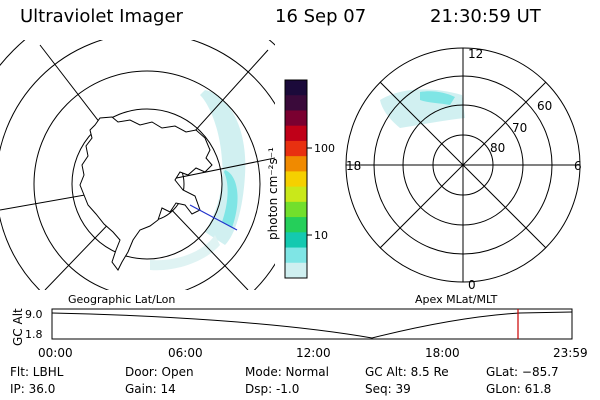 The height and width of the screenshot is (400, 600). What do you see at coordinates (121, 299) in the screenshot?
I see `left-panel-caption: Geographic Lat/Lon` at bounding box center [121, 299].